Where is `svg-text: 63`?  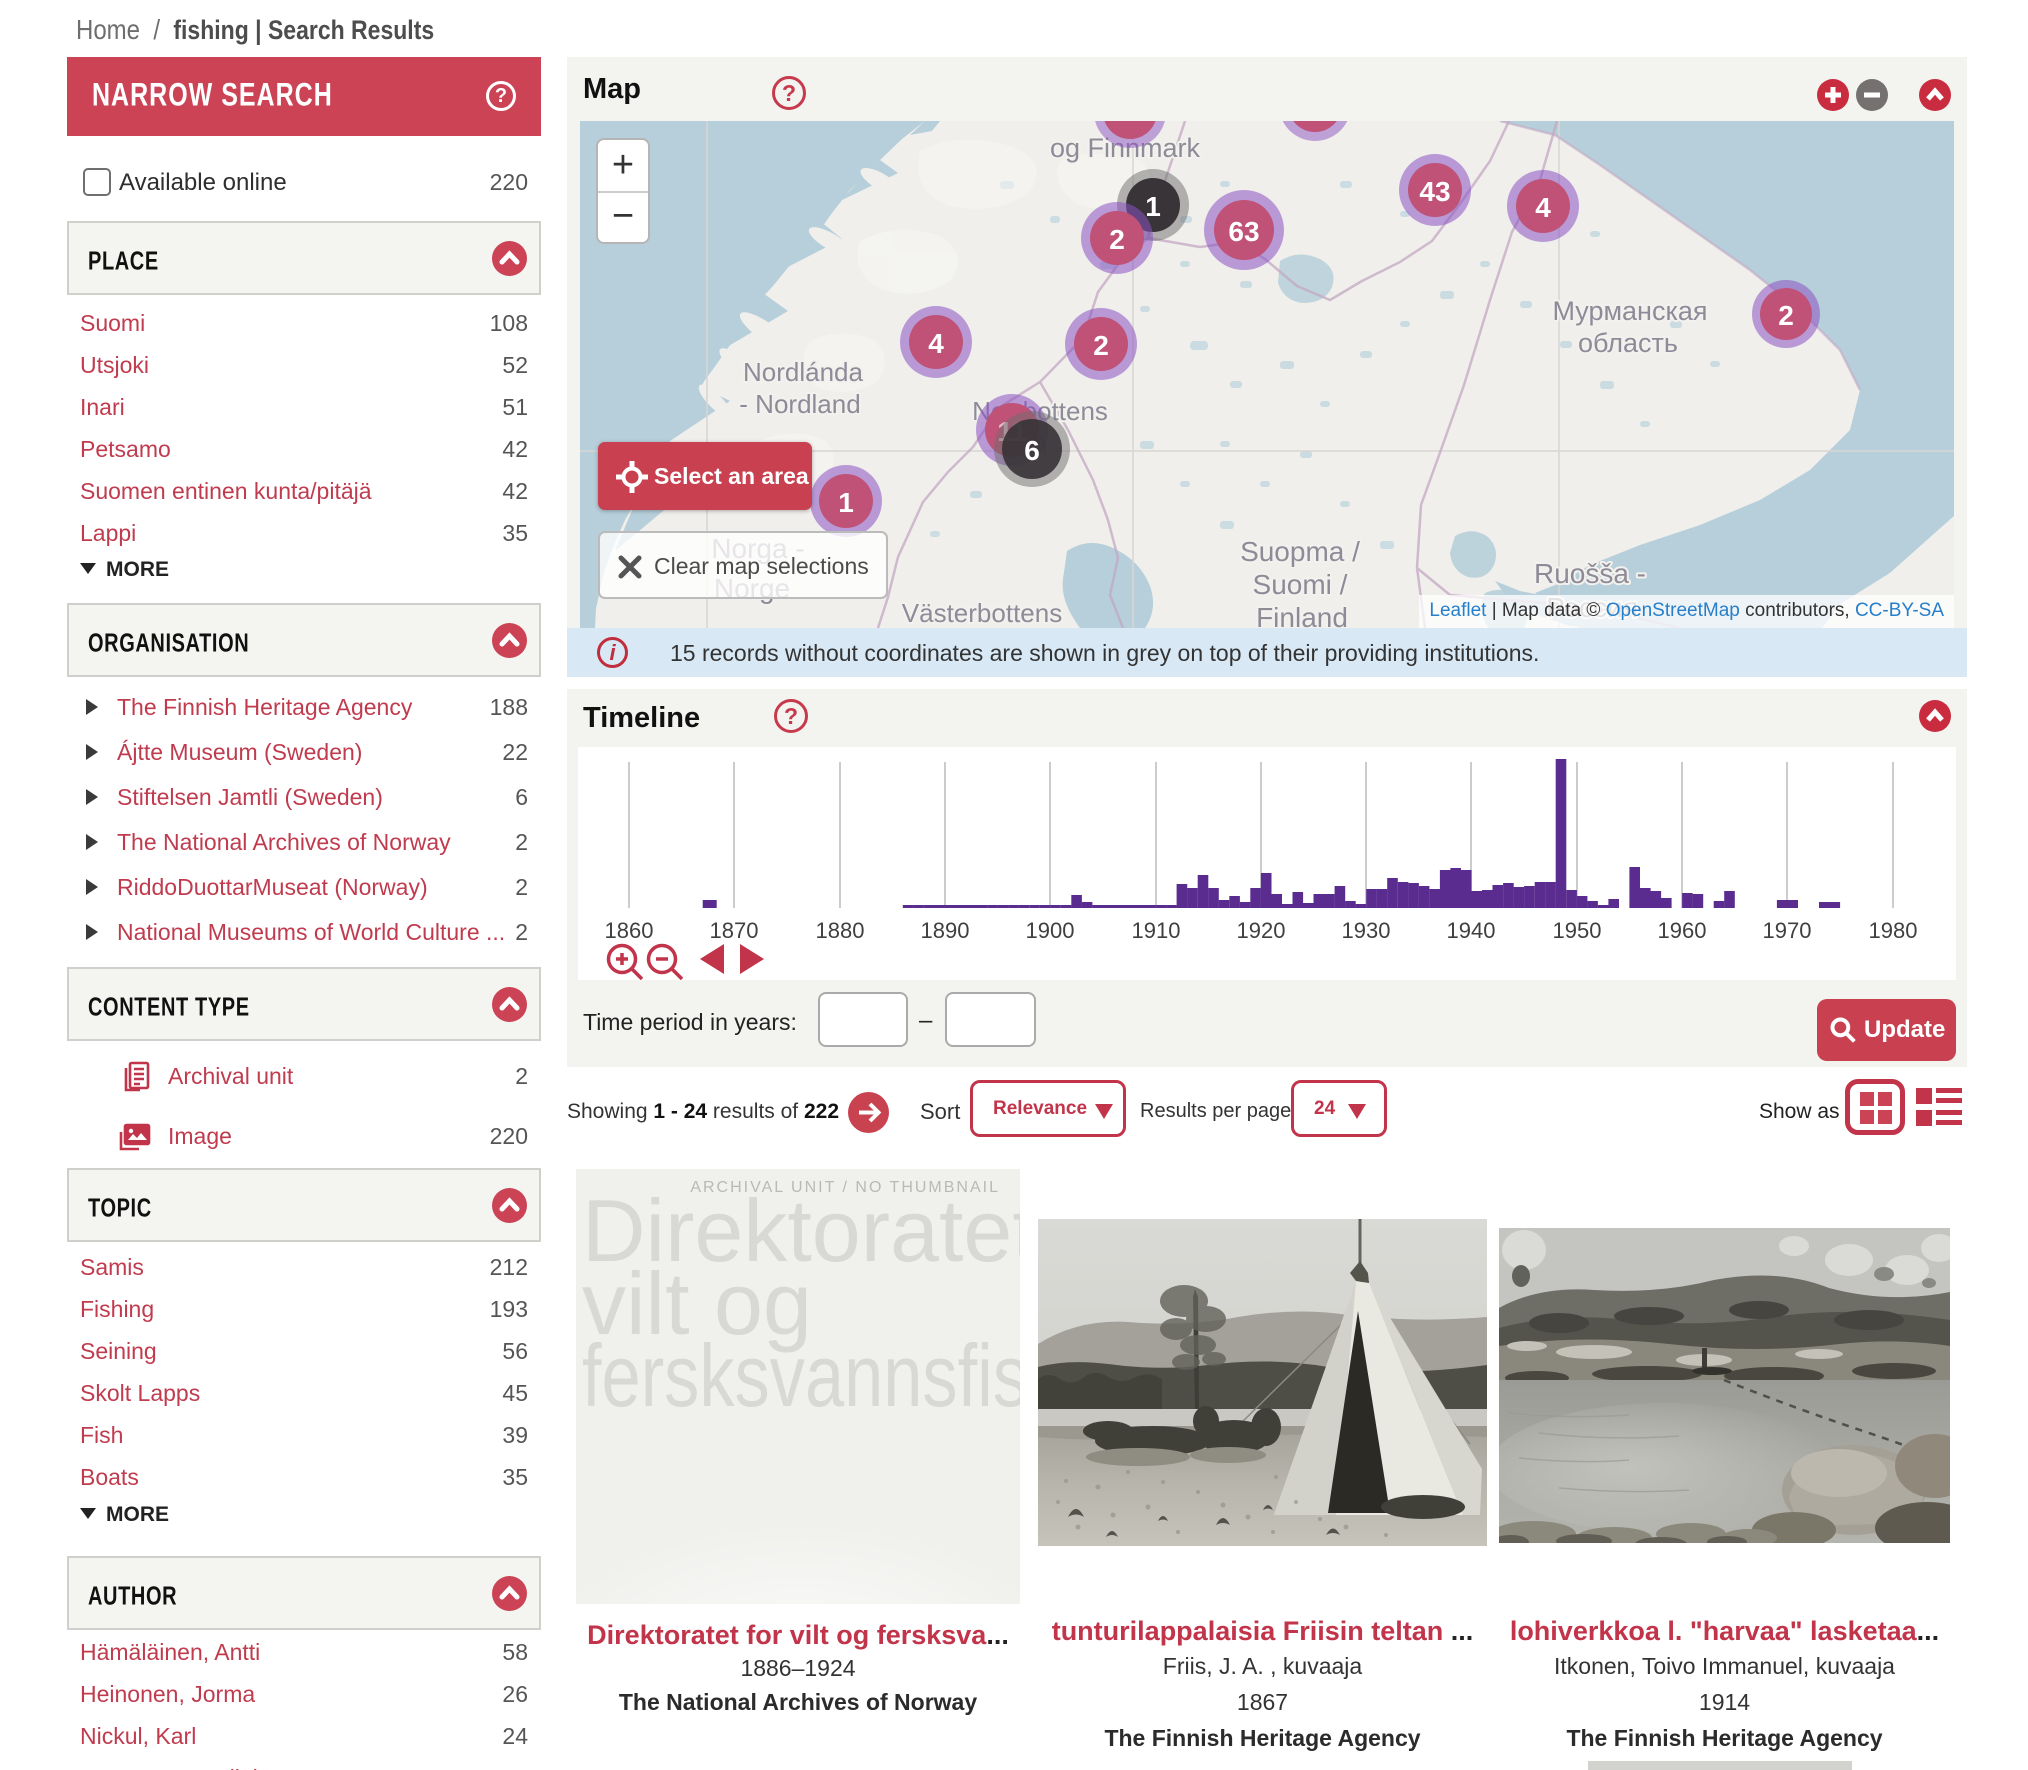
svg-text: 63 is located at coordinates (1243, 231).